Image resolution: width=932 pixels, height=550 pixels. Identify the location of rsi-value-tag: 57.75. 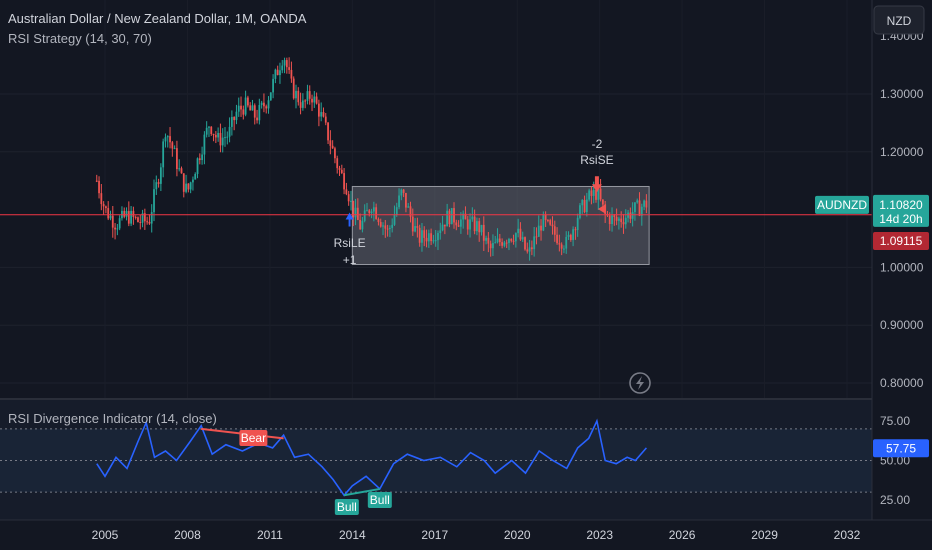
(901, 448).